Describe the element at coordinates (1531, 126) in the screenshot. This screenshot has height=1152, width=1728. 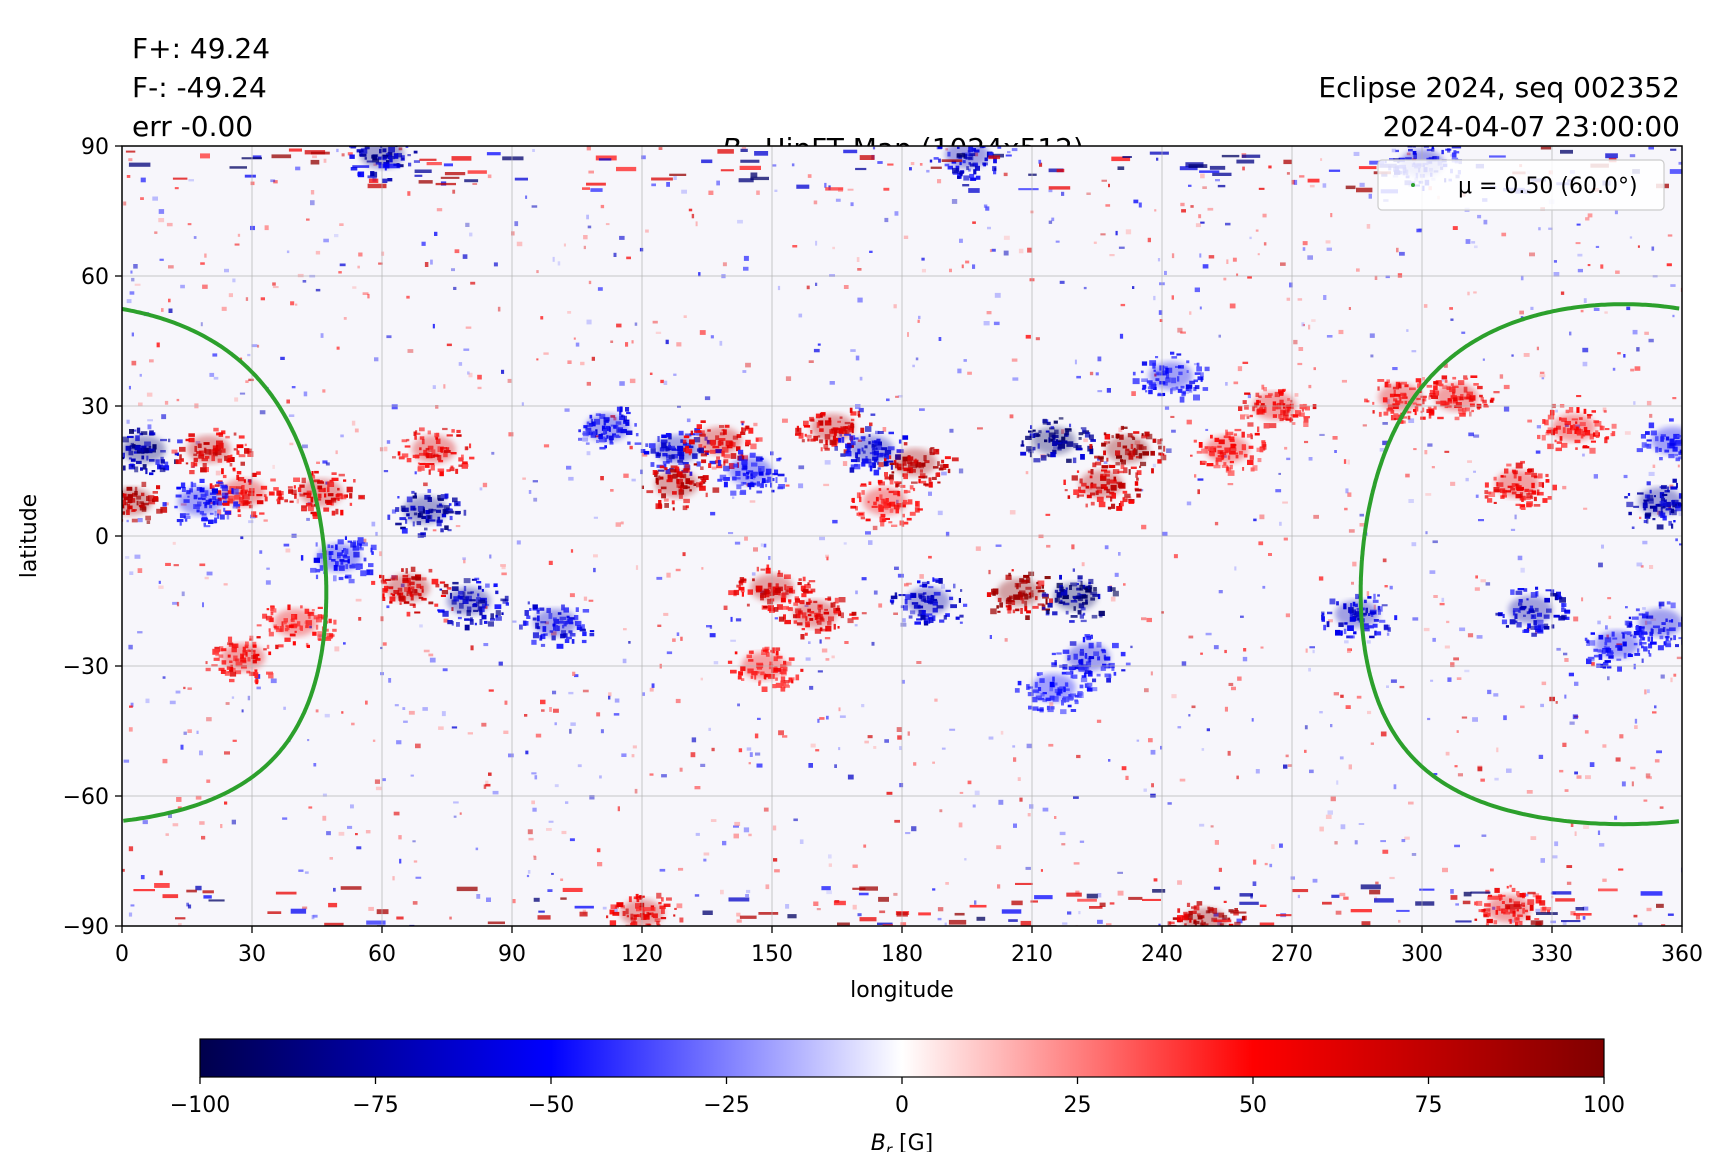
I see `datetime-label: 2024-04-07 23:00:00` at that location.